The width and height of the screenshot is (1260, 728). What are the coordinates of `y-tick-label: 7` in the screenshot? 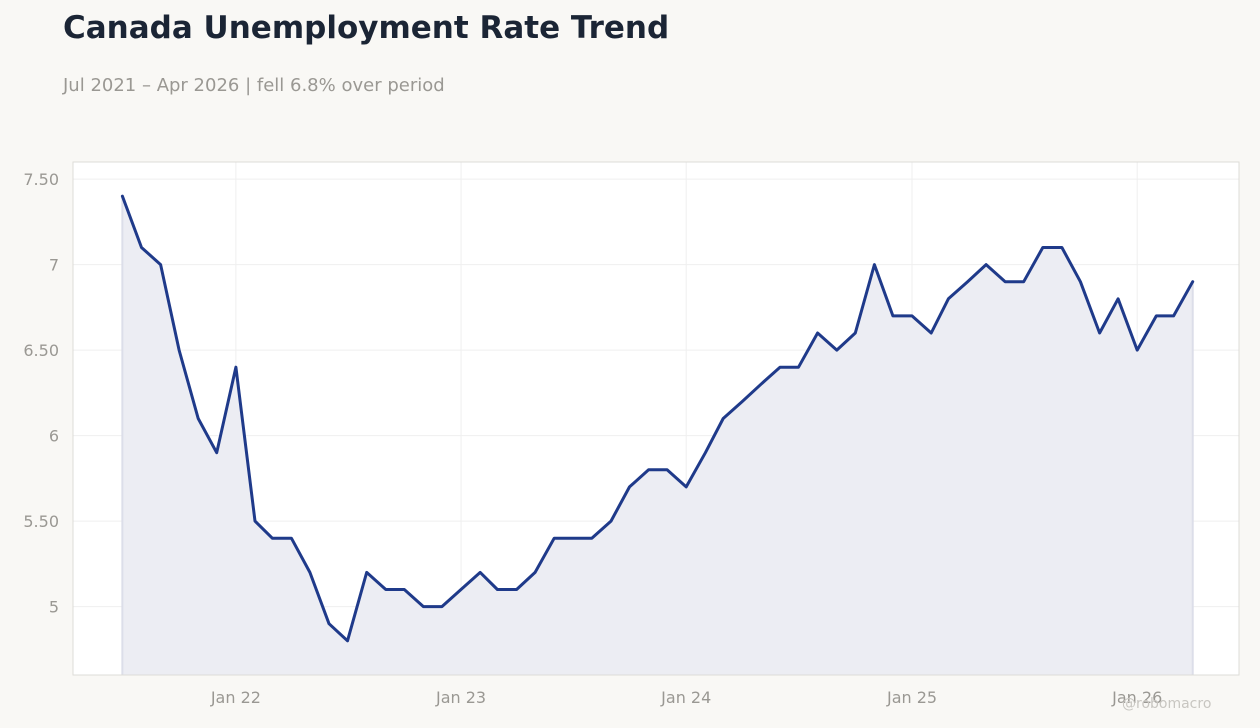 It's located at (54, 265).